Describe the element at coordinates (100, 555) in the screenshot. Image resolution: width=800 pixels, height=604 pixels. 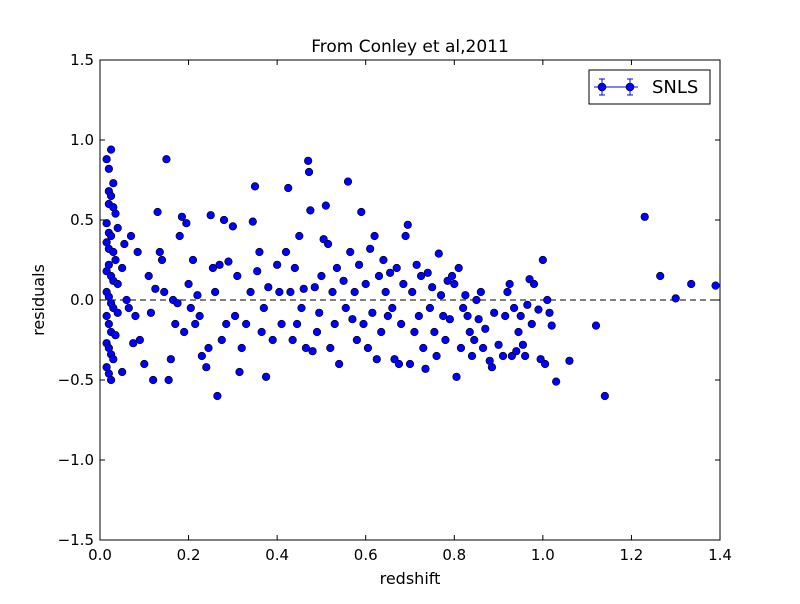
I see `x-tick-label: 0.0` at that location.